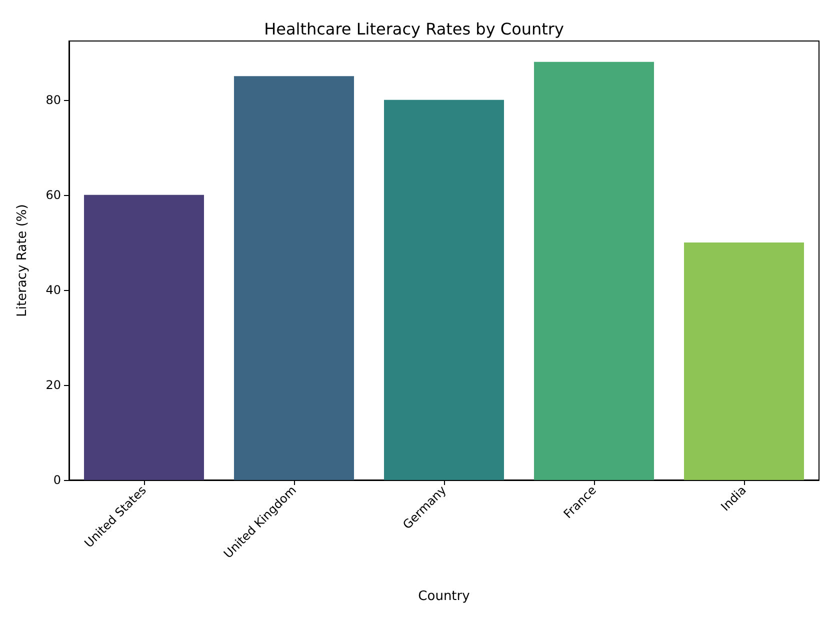 This screenshot has width=829, height=617. I want to click on x-axis-title: Country, so click(444, 596).